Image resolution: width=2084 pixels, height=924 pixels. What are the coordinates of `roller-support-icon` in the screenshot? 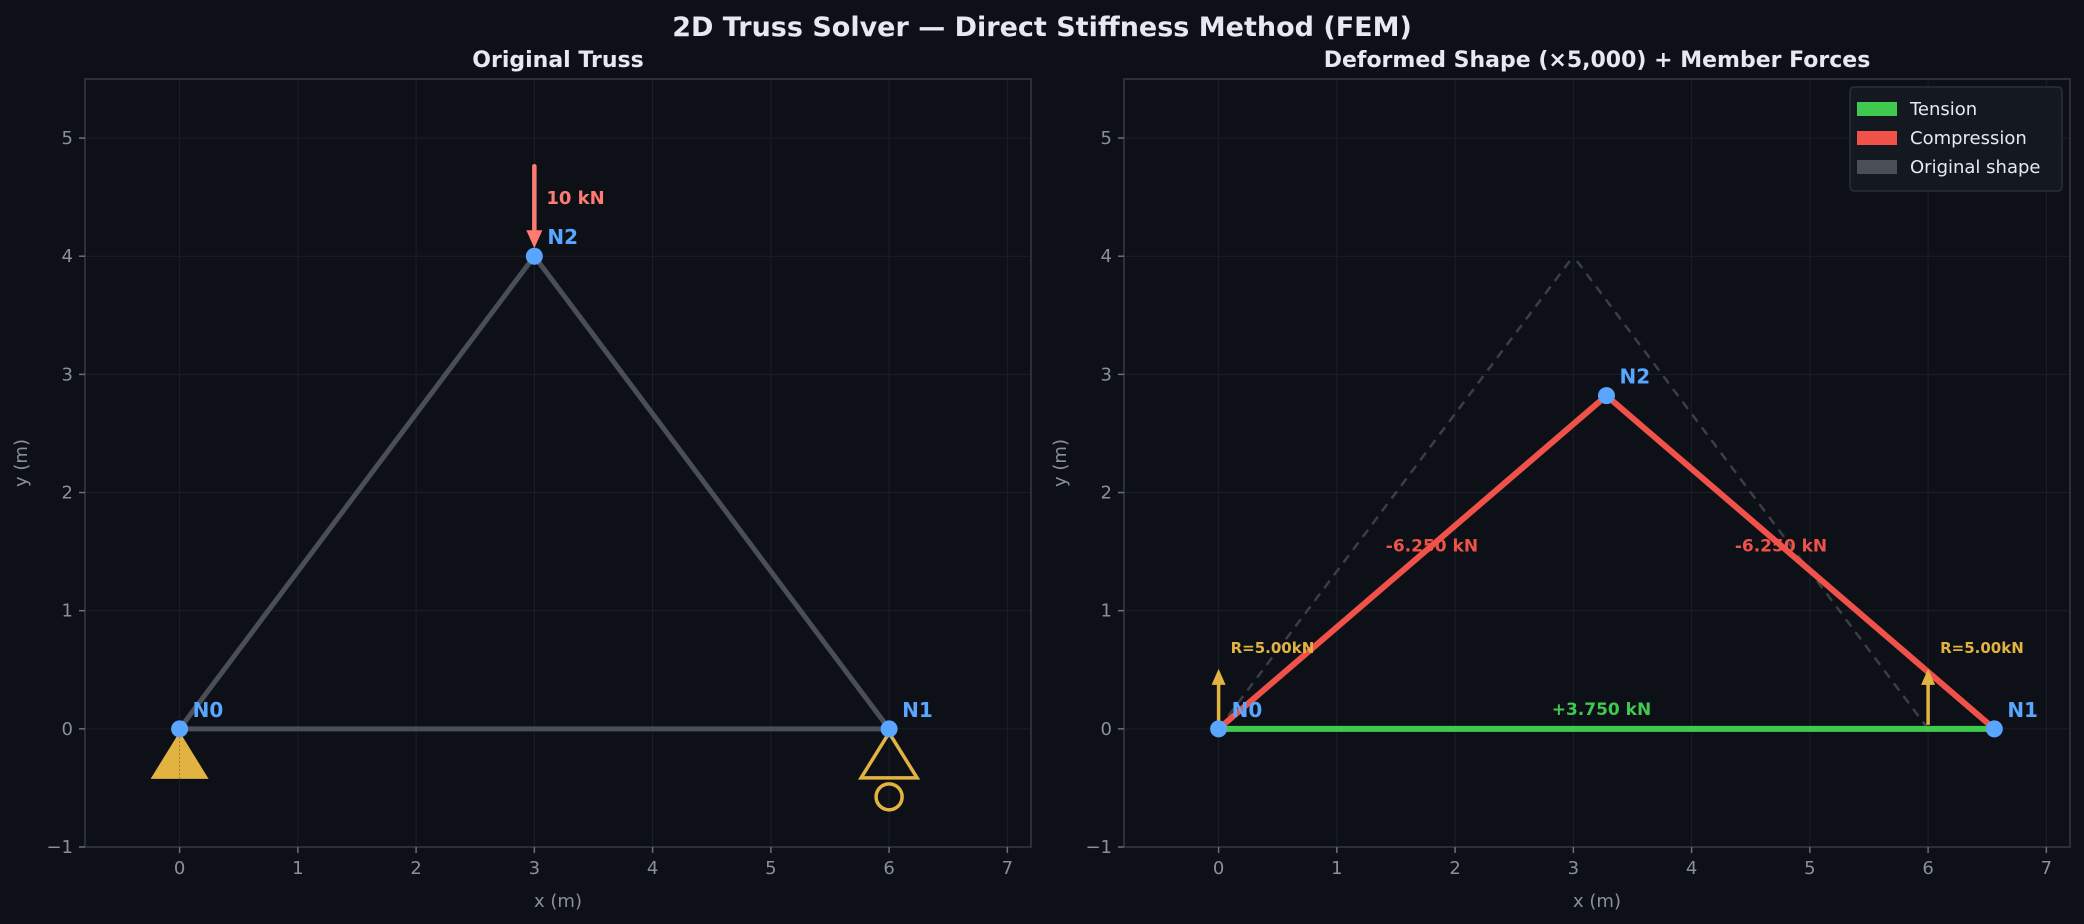 It's located at (889, 754).